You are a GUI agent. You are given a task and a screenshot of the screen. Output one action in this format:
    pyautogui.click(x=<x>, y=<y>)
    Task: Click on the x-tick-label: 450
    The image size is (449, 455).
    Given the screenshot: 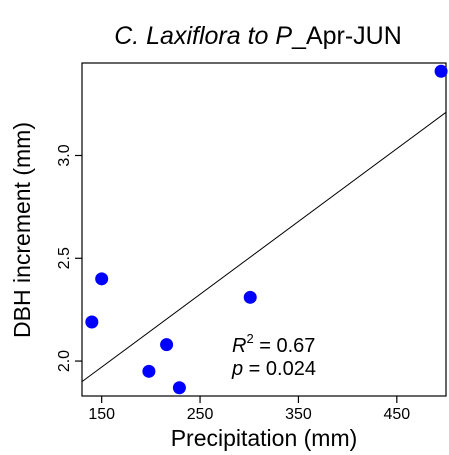 What is the action you would take?
    pyautogui.click(x=396, y=414)
    